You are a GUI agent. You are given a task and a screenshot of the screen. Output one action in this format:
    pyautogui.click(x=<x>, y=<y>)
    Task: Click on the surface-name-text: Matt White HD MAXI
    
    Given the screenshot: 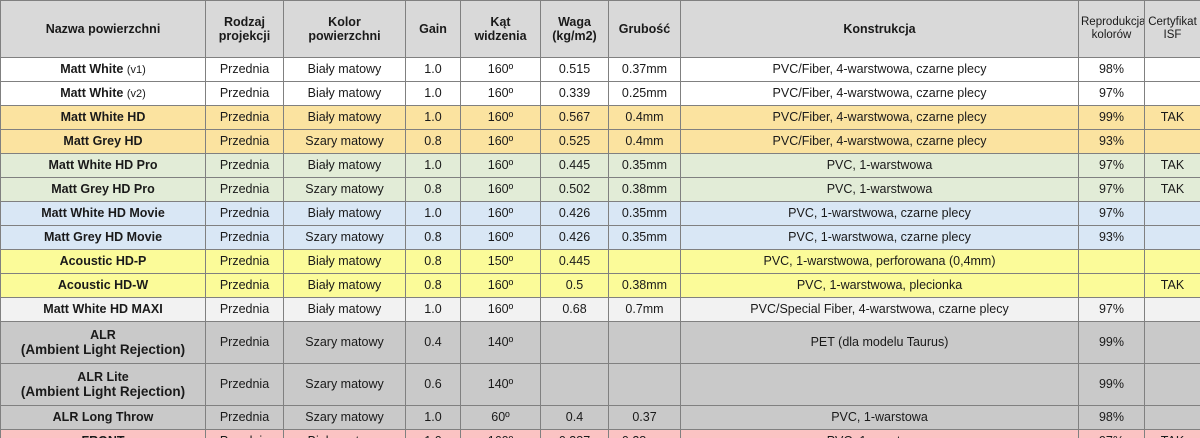 What is the action you would take?
    pyautogui.click(x=103, y=309)
    